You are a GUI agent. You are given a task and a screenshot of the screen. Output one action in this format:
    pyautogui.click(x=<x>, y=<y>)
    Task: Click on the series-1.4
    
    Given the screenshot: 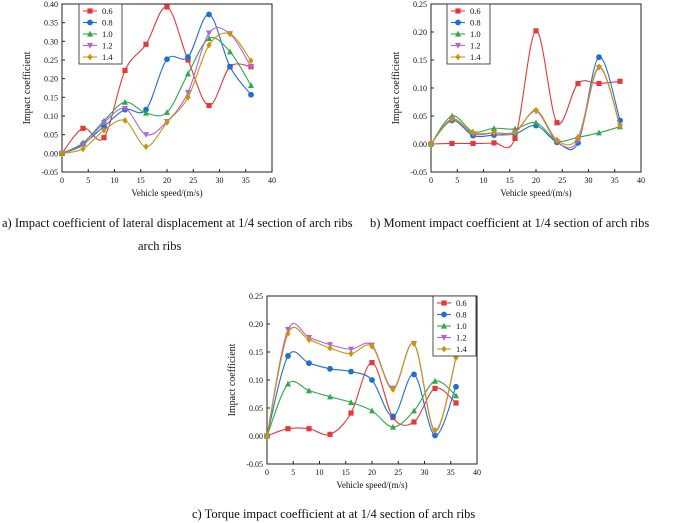 What is the action you would take?
    pyautogui.click(x=361, y=383)
    